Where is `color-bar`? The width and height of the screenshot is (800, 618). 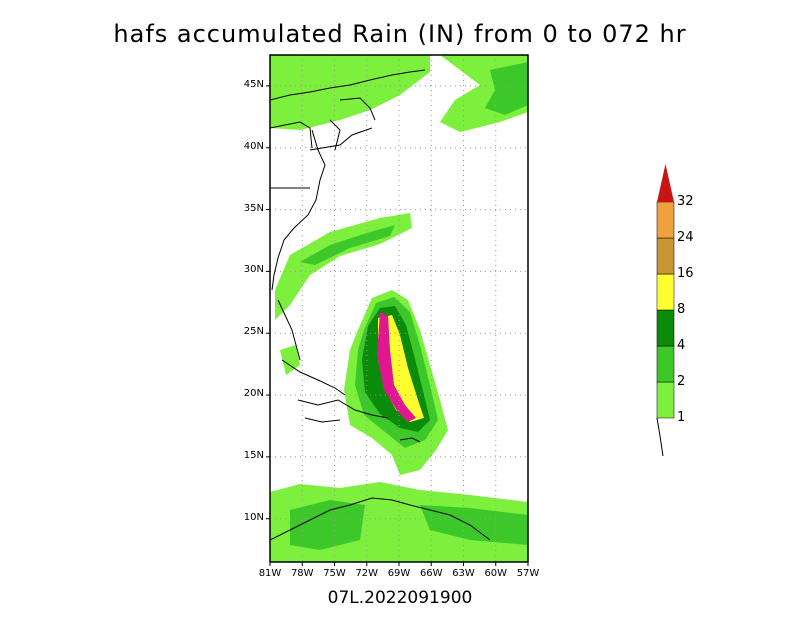
color-bar is located at coordinates (665, 310).